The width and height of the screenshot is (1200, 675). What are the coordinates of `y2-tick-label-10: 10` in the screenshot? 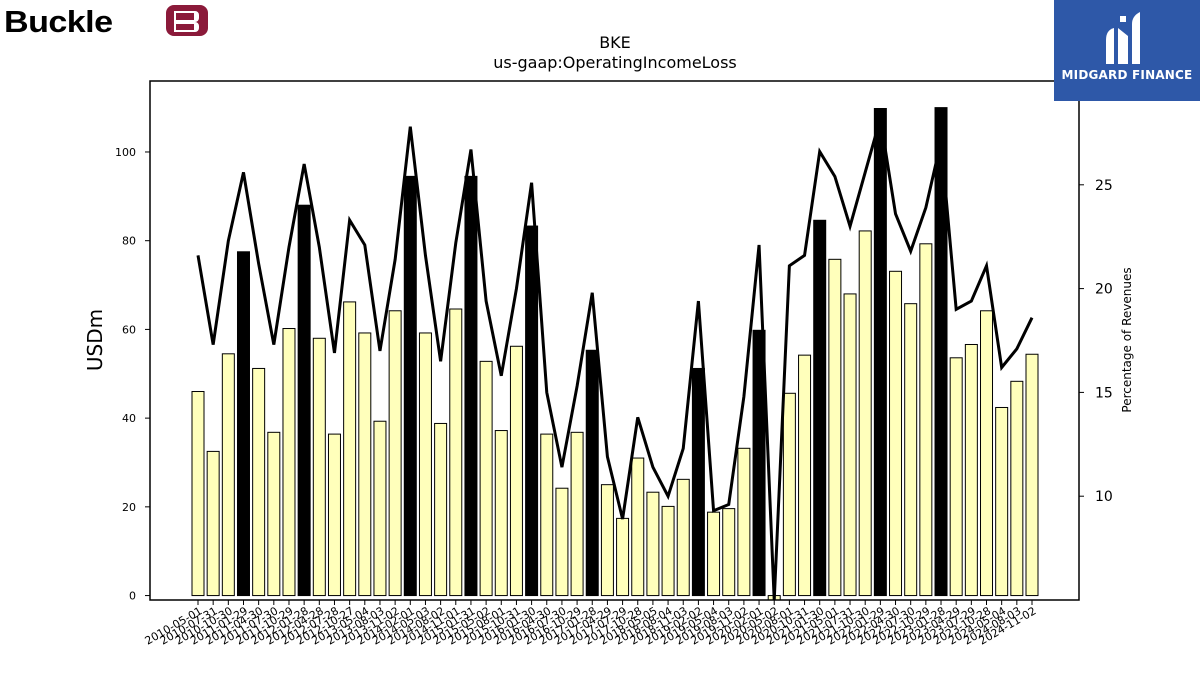 It's located at (1104, 497).